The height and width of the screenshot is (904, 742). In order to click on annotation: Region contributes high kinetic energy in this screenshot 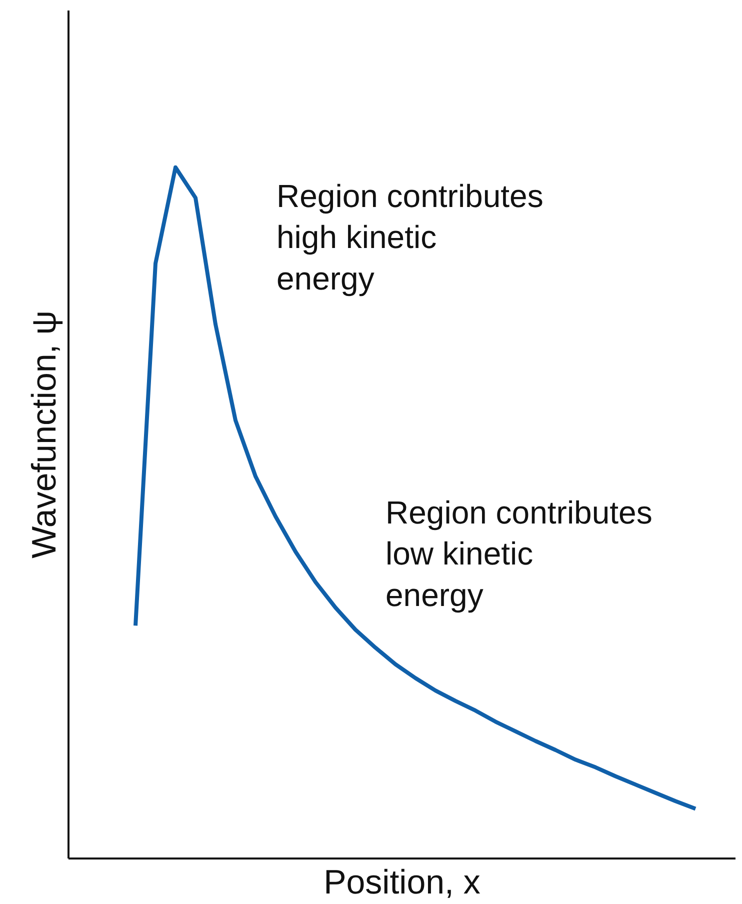, I will do `click(410, 237)`.